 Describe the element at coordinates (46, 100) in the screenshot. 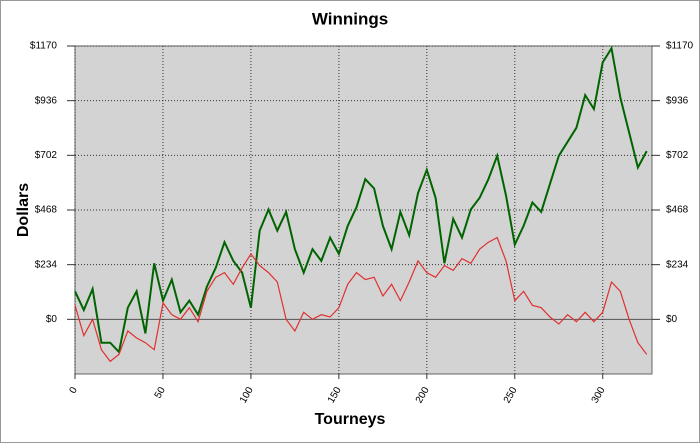

I see `y-tick-label: $936` at that location.